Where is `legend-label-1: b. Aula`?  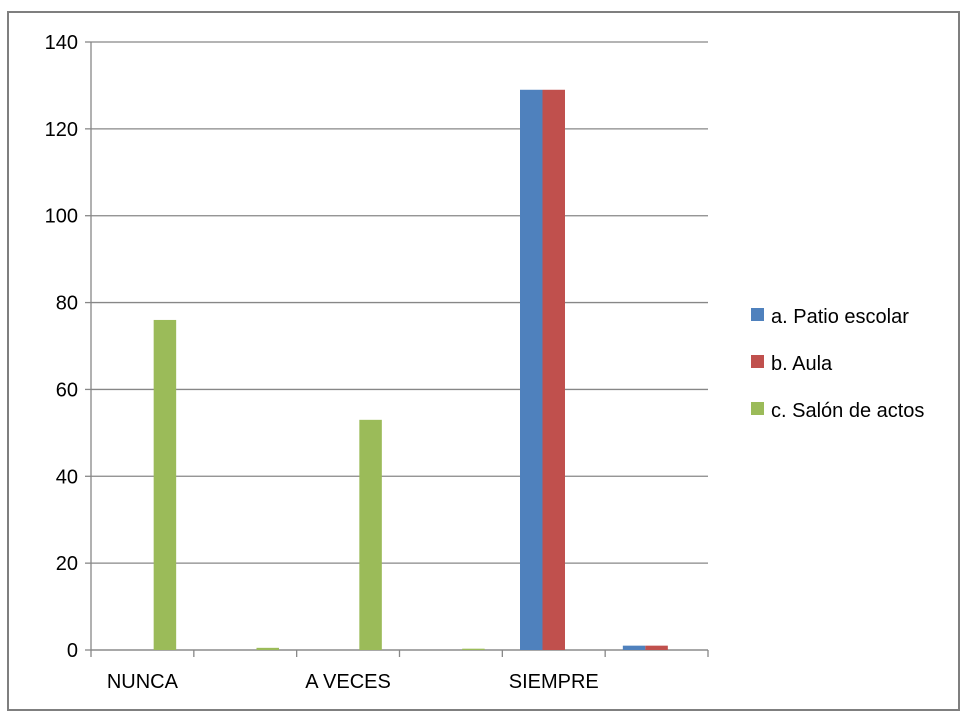 legend-label-1: b. Aula is located at coordinates (802, 364).